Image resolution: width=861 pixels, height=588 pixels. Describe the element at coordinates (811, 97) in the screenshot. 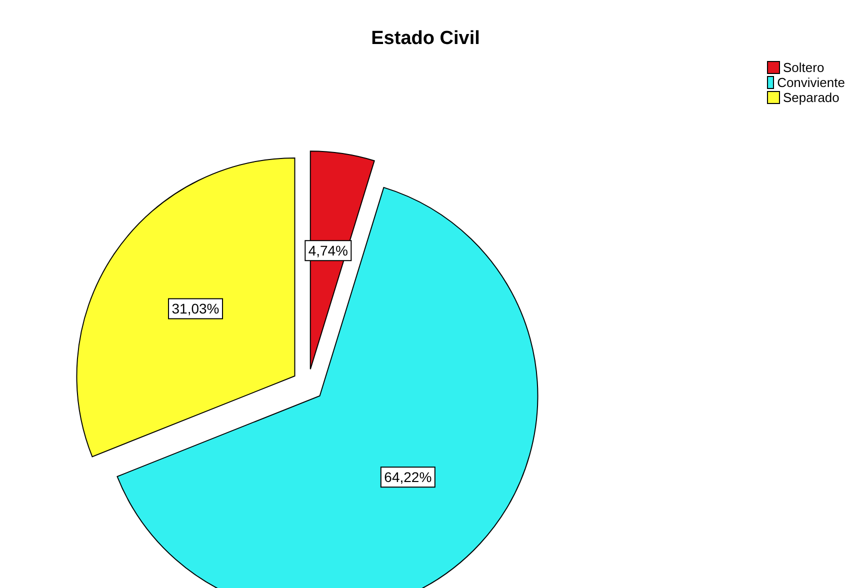

I see `legend-label: Separado` at that location.